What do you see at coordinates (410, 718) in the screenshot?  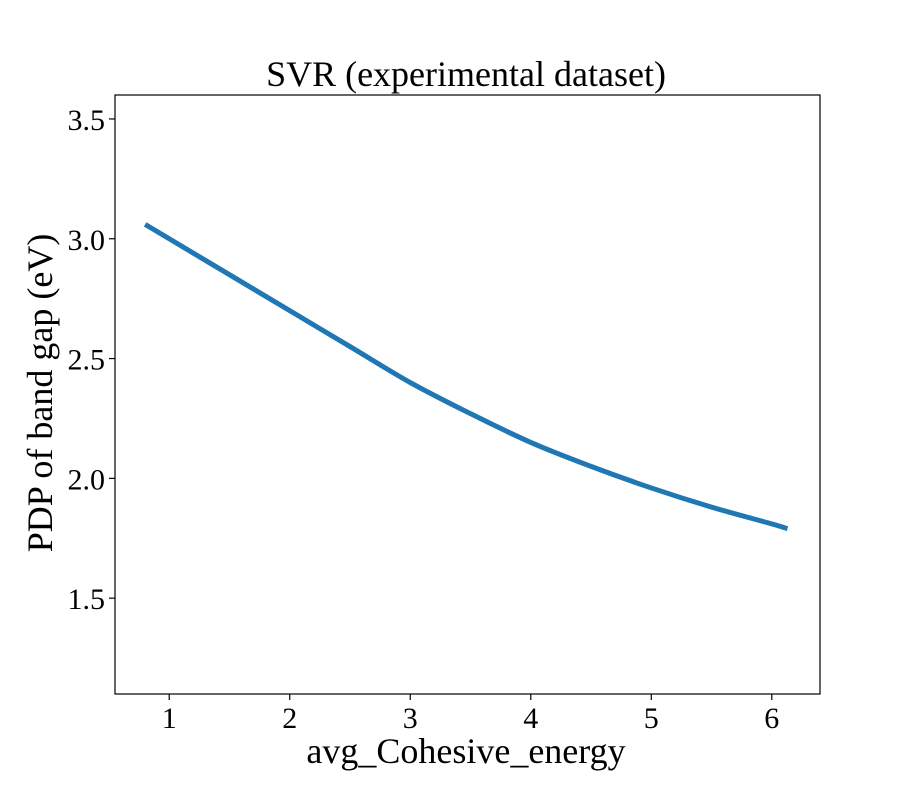 I see `x-tick-label: 3` at bounding box center [410, 718].